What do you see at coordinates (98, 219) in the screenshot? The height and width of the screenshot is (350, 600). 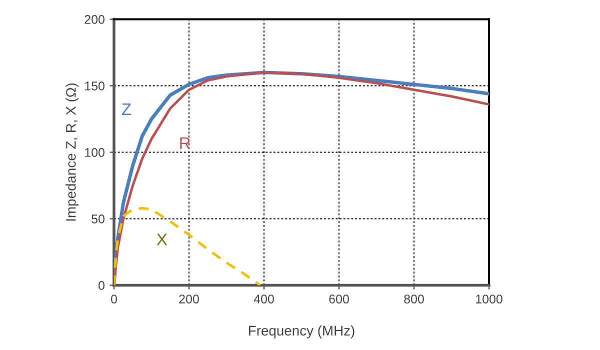 I see `y-tick-label: 50` at bounding box center [98, 219].